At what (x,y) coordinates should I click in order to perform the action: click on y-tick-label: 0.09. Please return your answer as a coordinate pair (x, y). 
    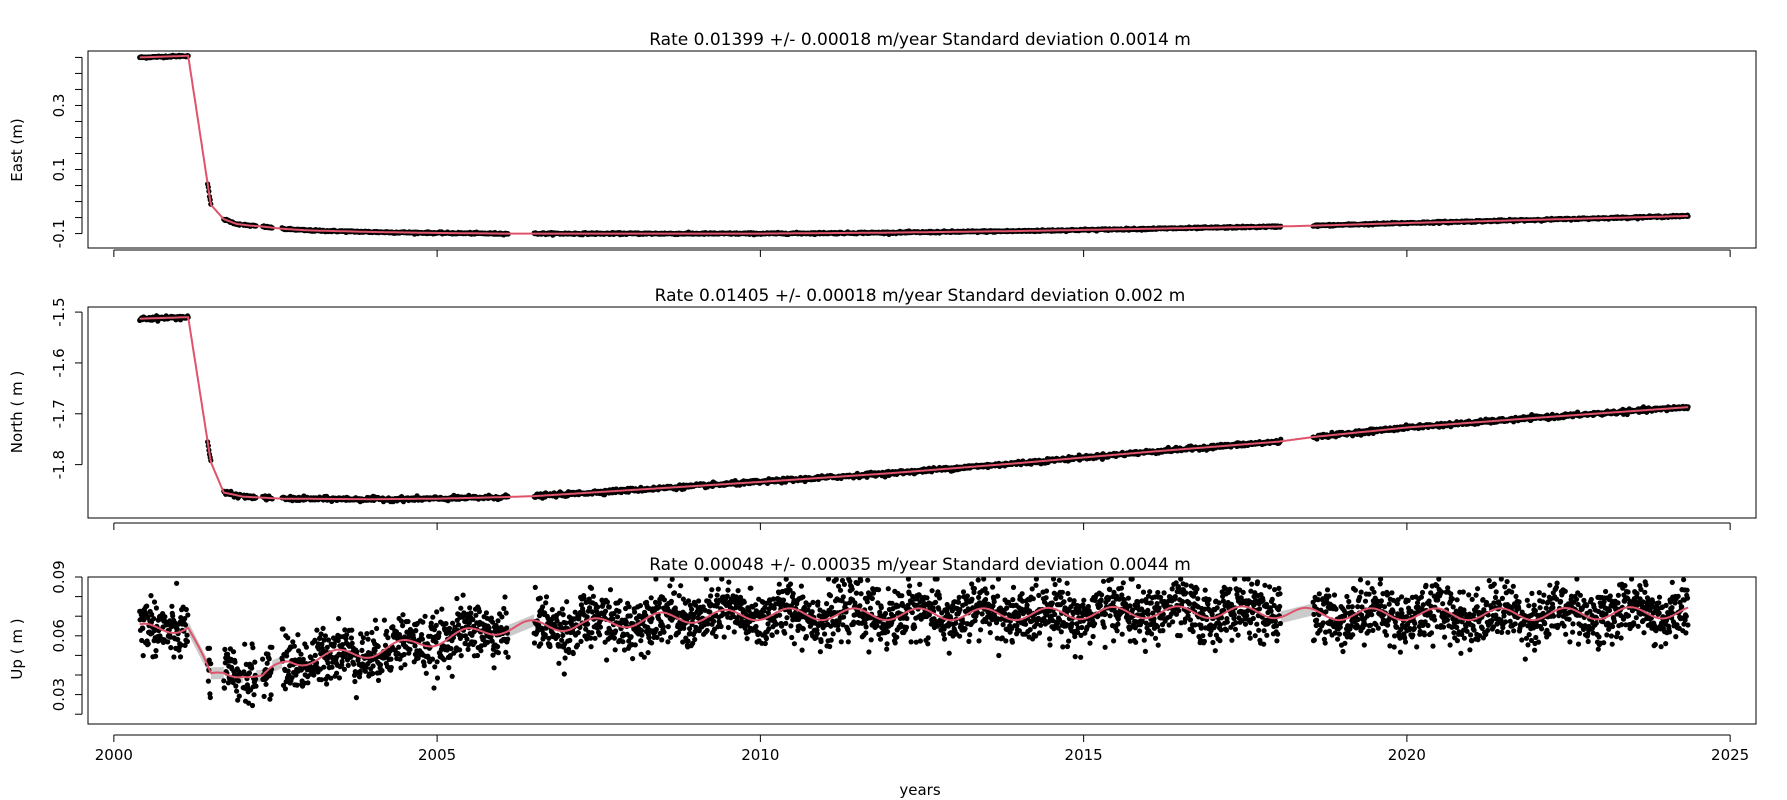
    Looking at the image, I should click on (59, 576).